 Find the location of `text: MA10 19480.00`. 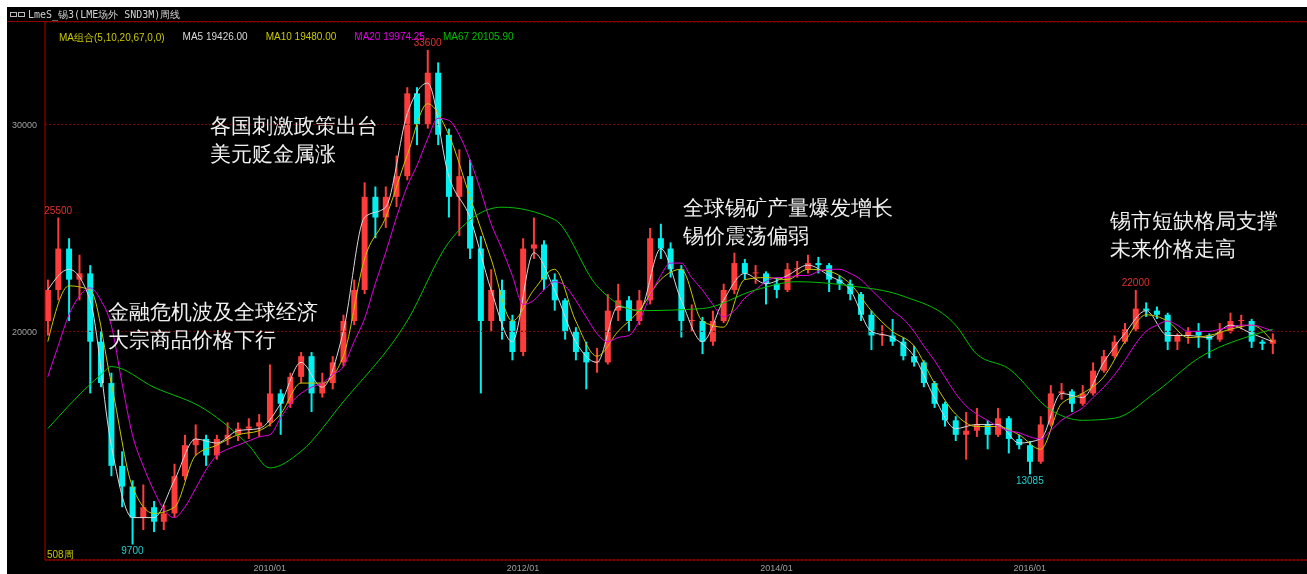

text: MA10 19480.00 is located at coordinates (301, 37).